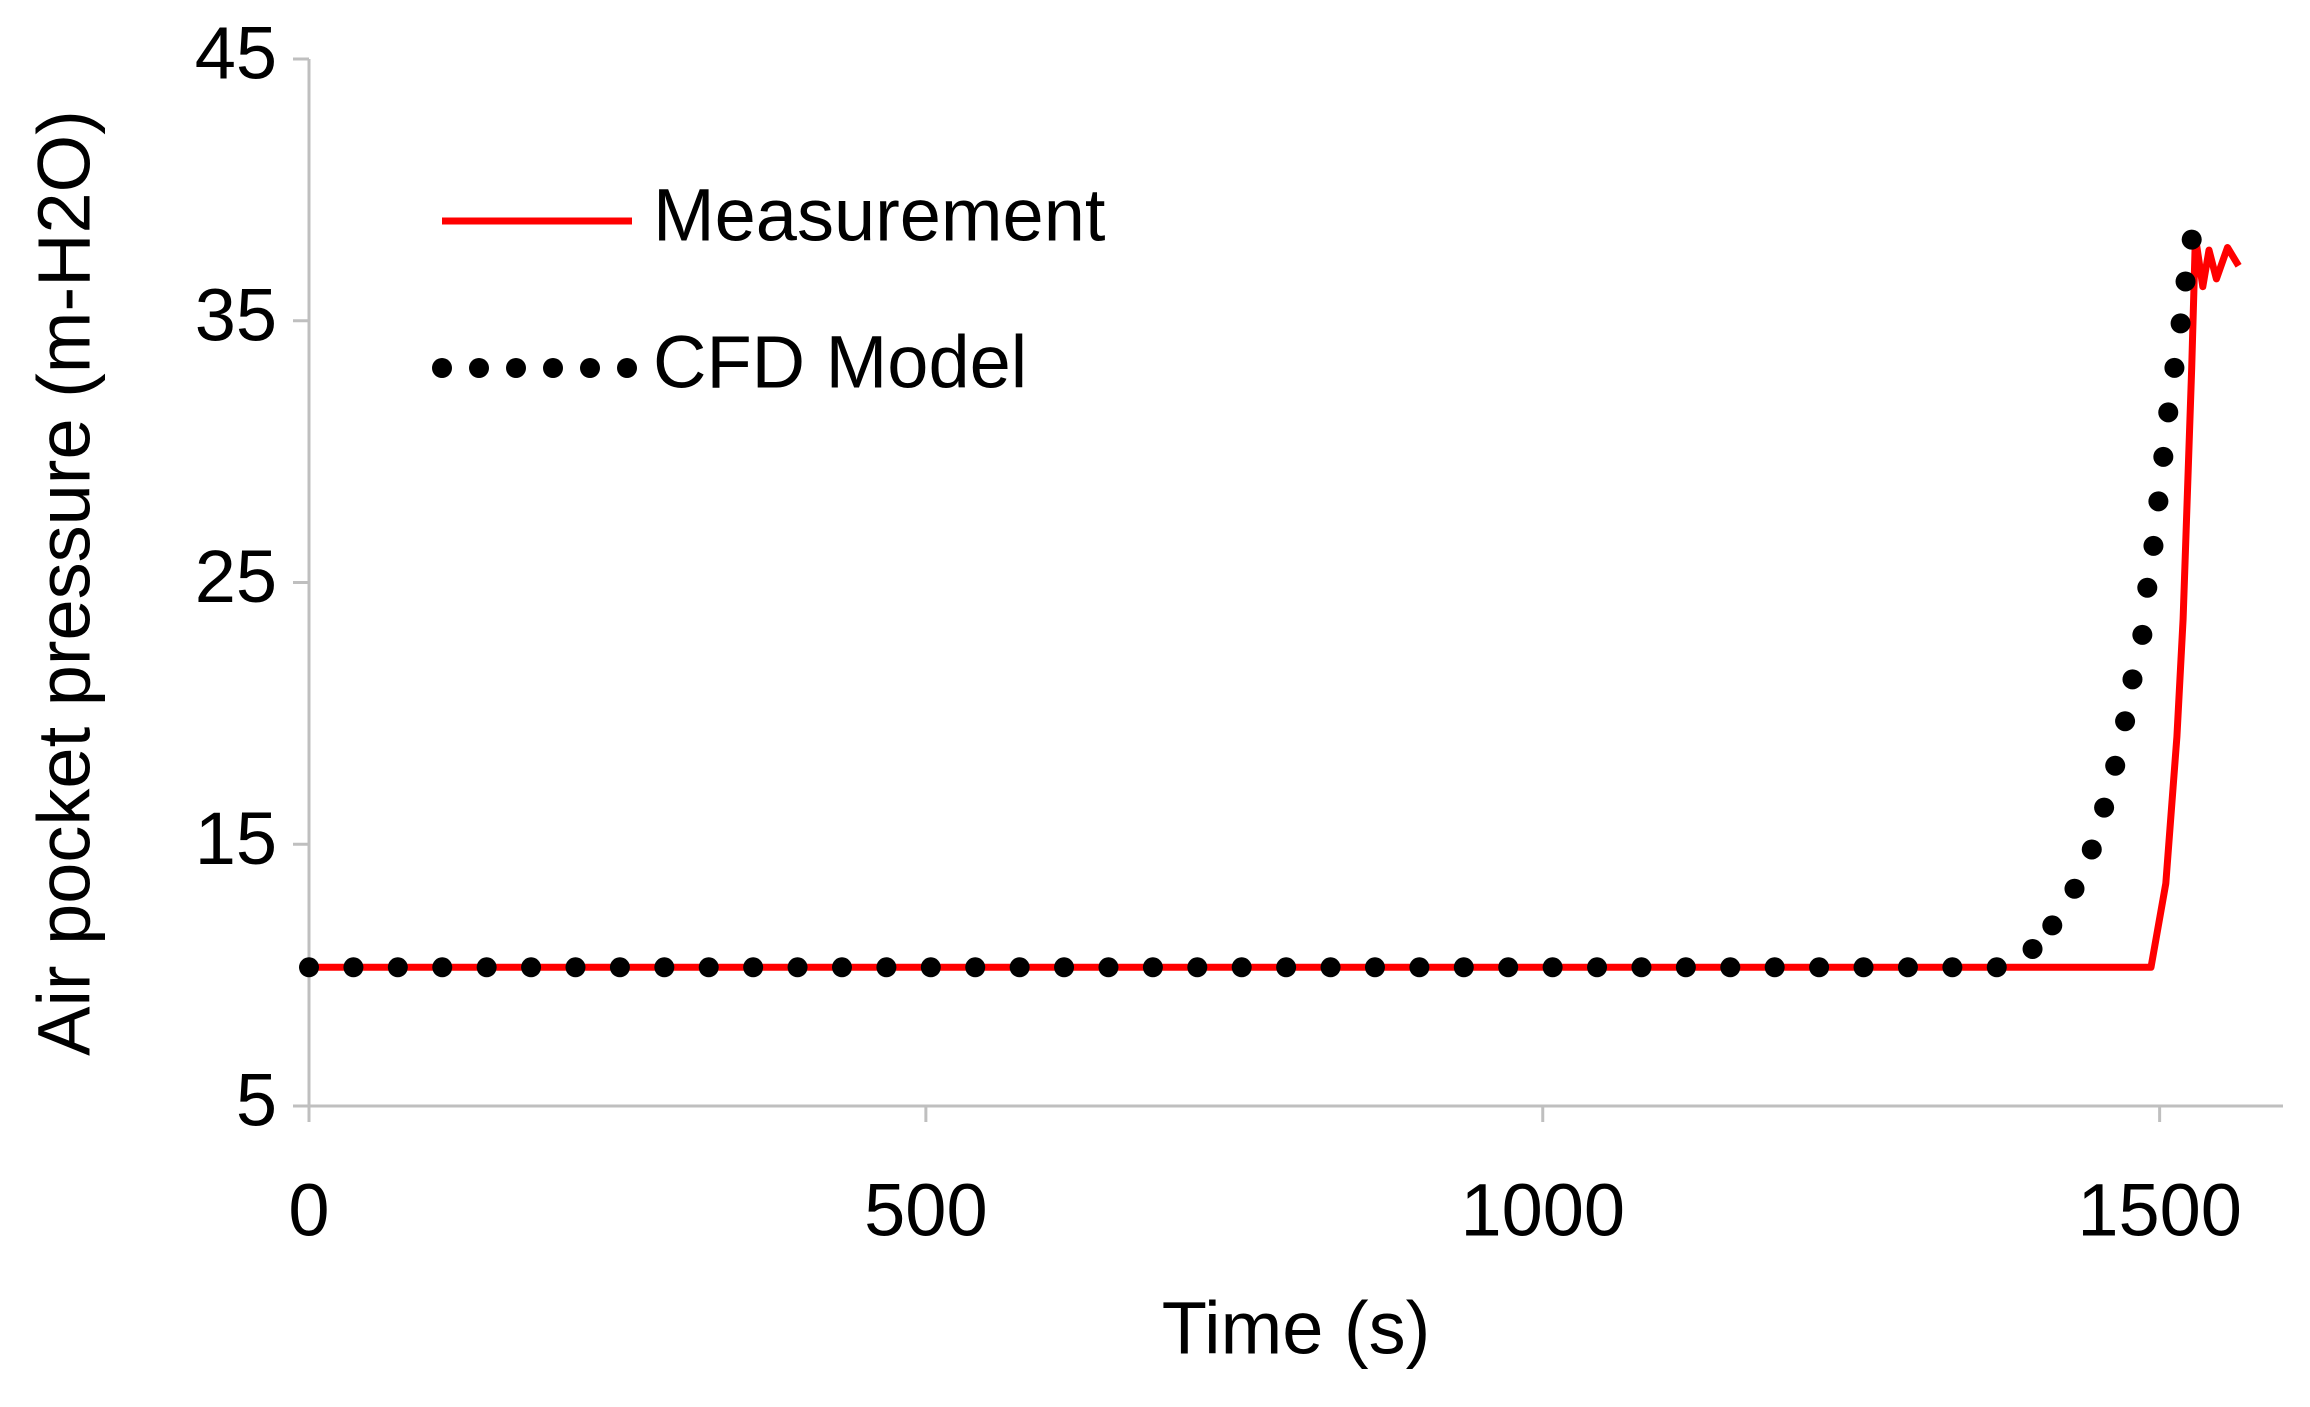 The height and width of the screenshot is (1407, 2310). Describe the element at coordinates (840, 362) in the screenshot. I see `legend-label: CFD Model` at that location.